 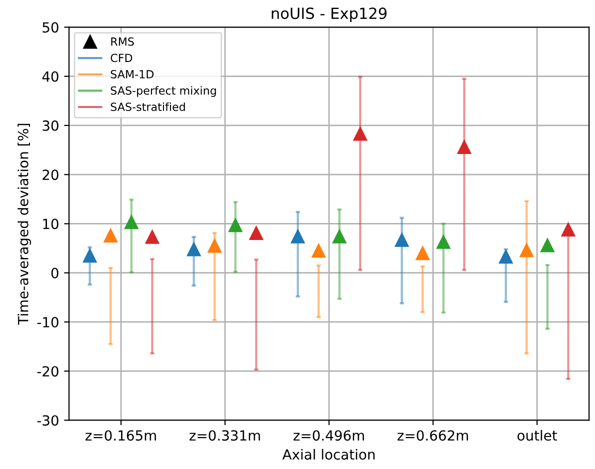 What do you see at coordinates (47, 322) in the screenshot?
I see `y-tick-label: -10` at bounding box center [47, 322].